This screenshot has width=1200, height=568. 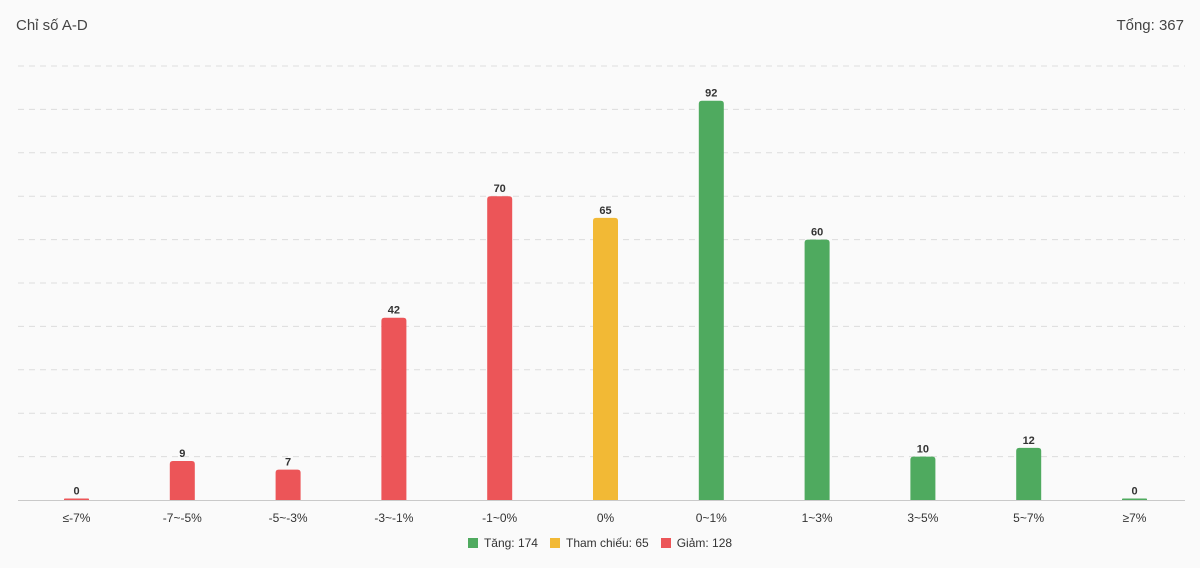 What do you see at coordinates (817, 233) in the screenshot?
I see `data-label: 60` at bounding box center [817, 233].